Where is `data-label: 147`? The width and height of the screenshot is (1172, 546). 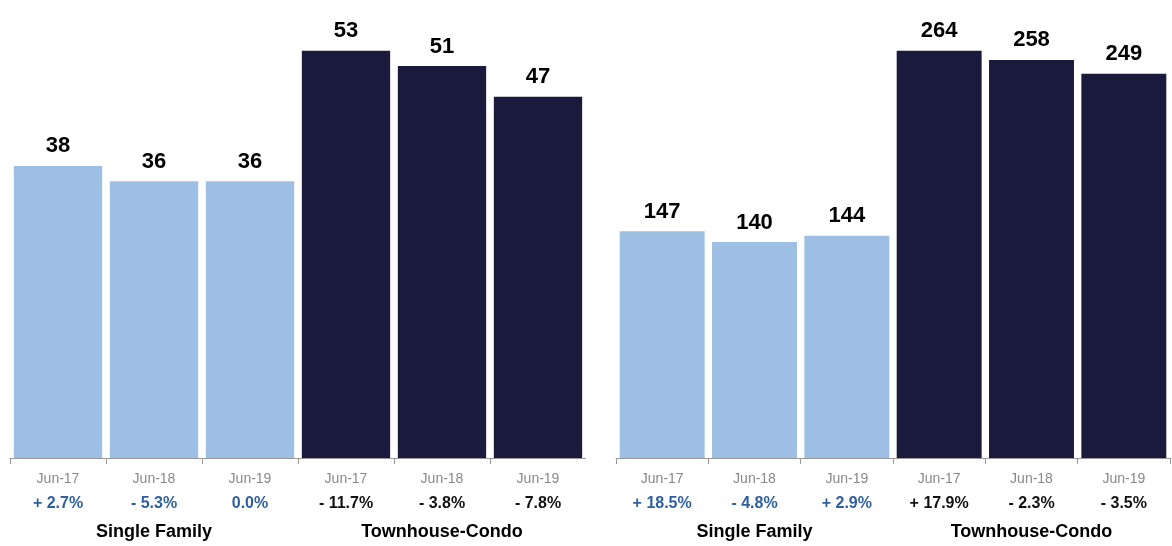 data-label: 147 is located at coordinates (662, 210).